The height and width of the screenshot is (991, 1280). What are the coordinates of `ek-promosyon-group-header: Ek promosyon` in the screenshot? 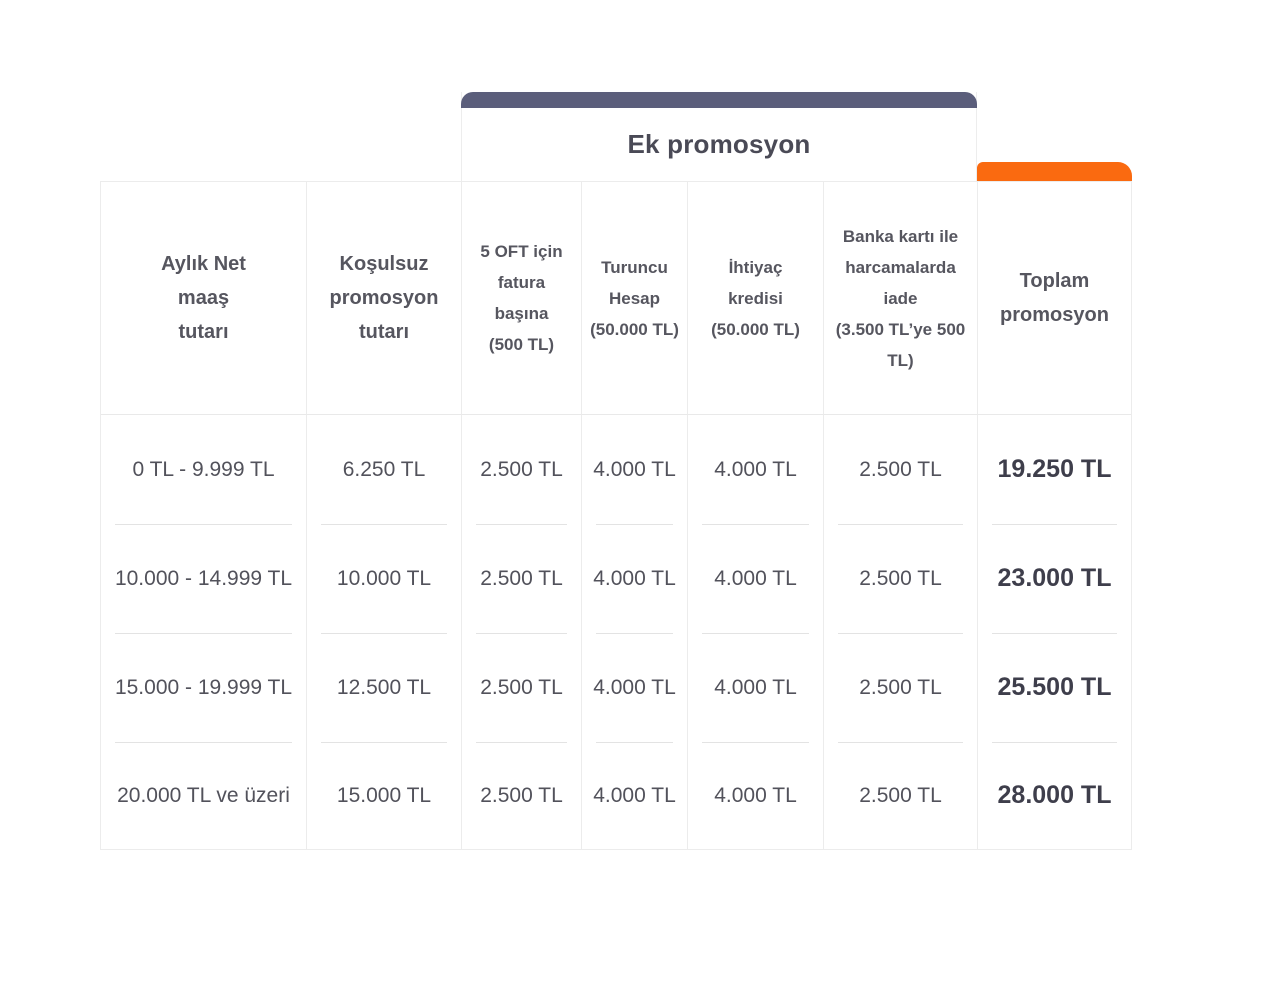 It's located at (719, 136).